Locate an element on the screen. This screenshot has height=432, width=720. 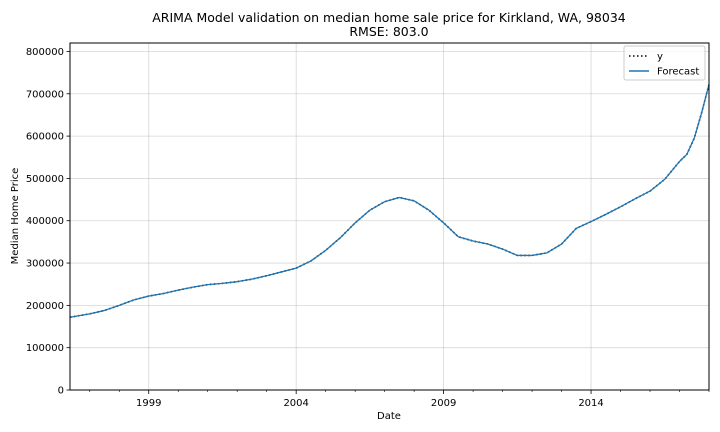
x-tick-label: 1999 is located at coordinates (148, 403).